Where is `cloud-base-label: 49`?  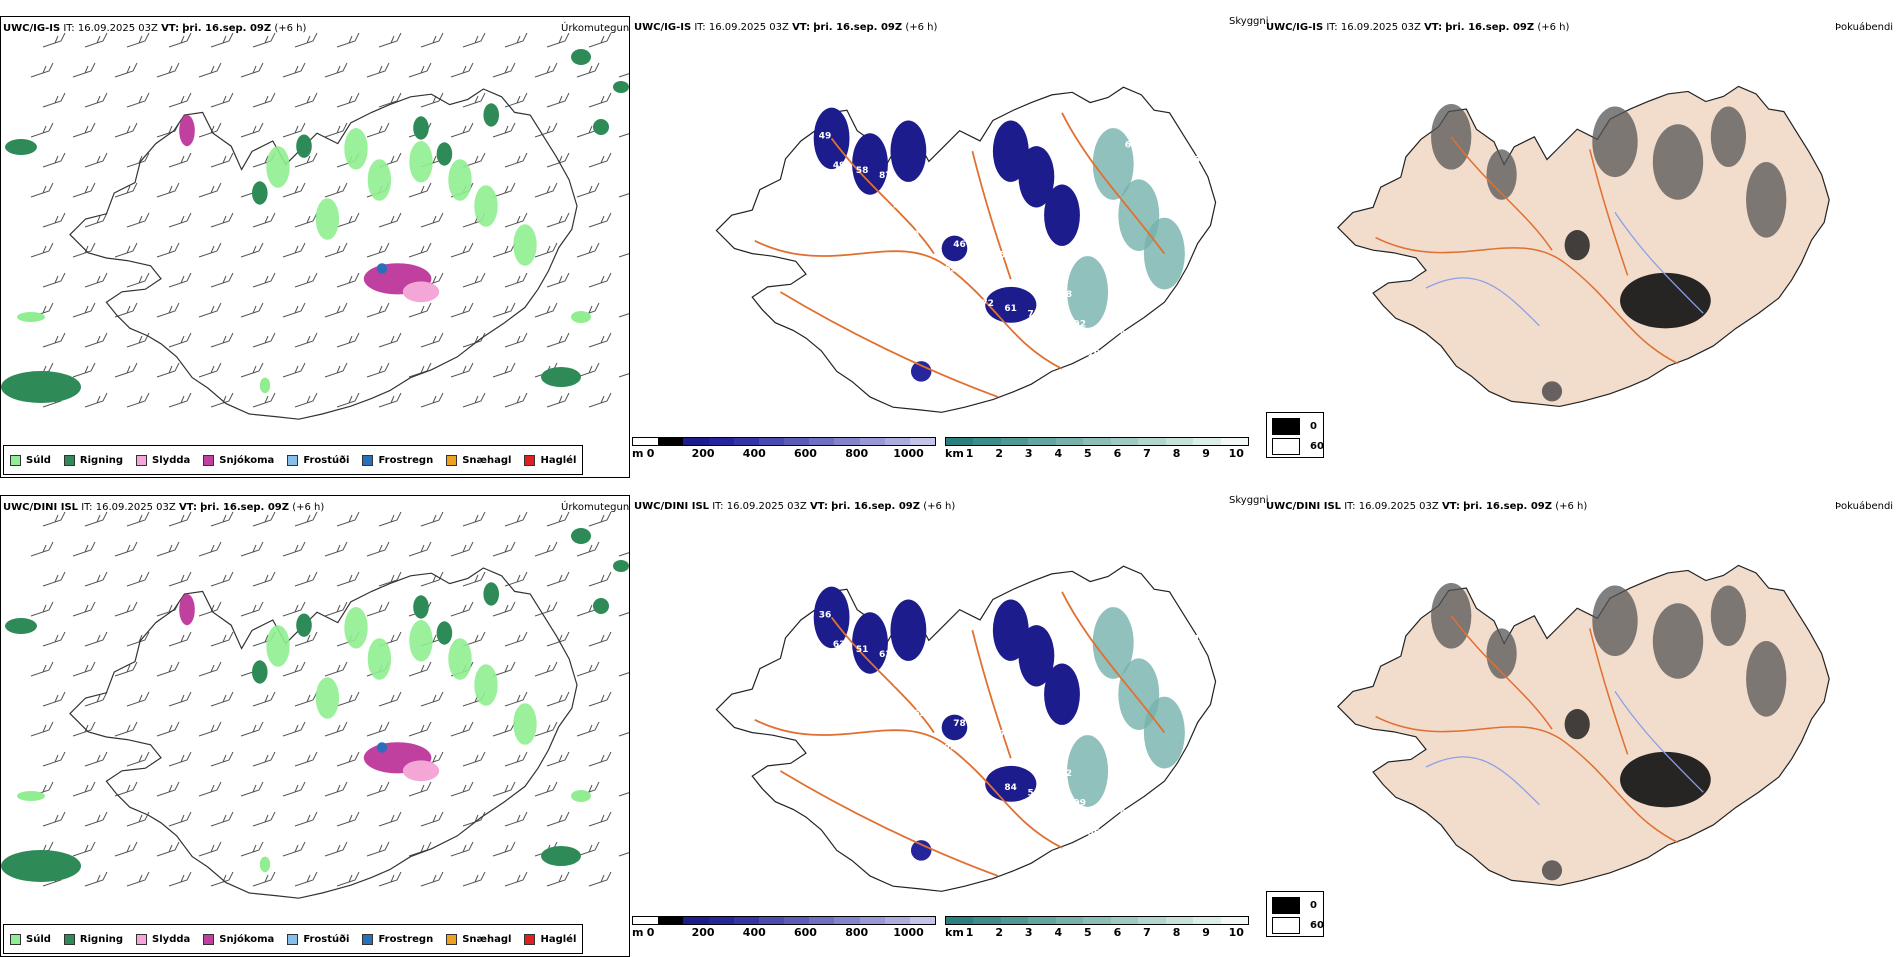
cloud-base-label: 49 is located at coordinates (1048, 344).